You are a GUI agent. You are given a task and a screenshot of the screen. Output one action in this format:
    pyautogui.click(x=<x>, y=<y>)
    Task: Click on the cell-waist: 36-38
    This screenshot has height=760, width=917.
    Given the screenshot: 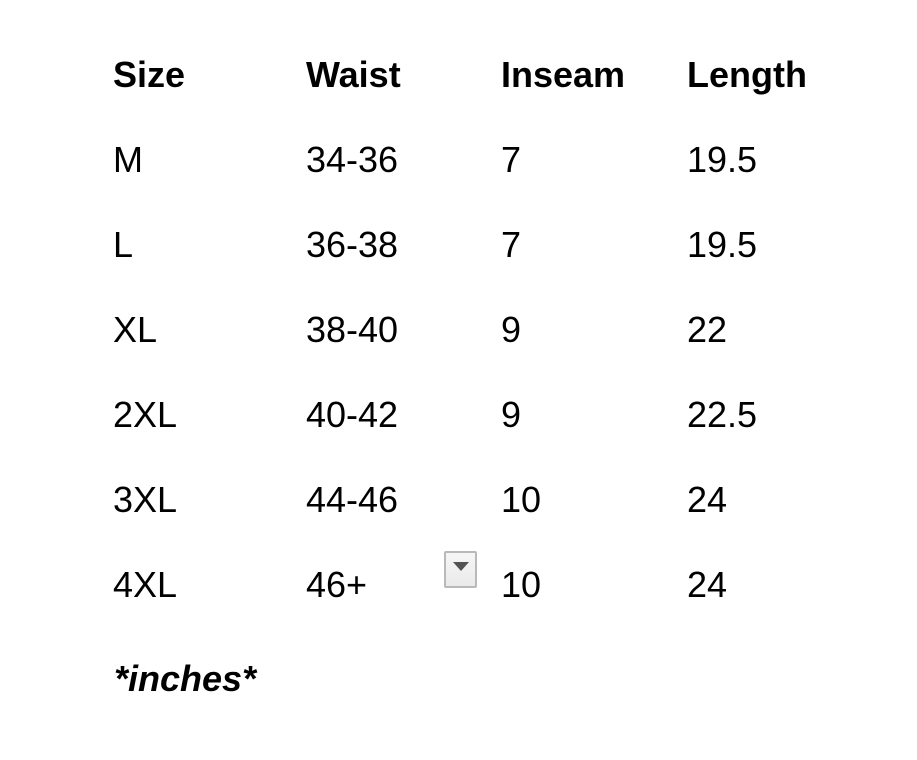 What is the action you would take?
    pyautogui.click(x=352, y=244)
    